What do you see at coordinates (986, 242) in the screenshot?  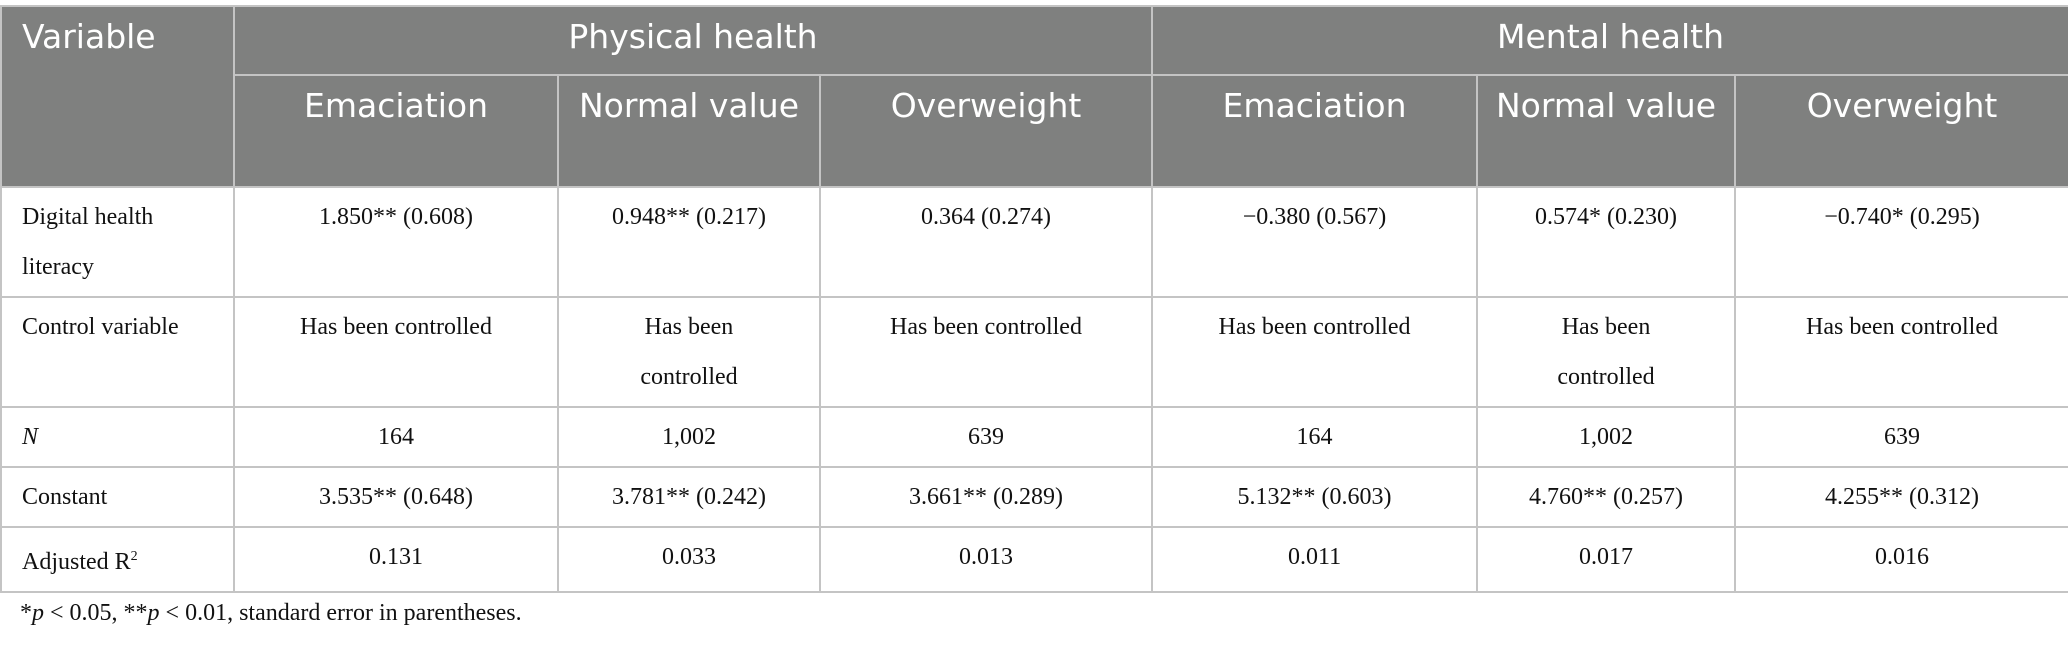 I see `table-cell: 0.364 (0.274)` at bounding box center [986, 242].